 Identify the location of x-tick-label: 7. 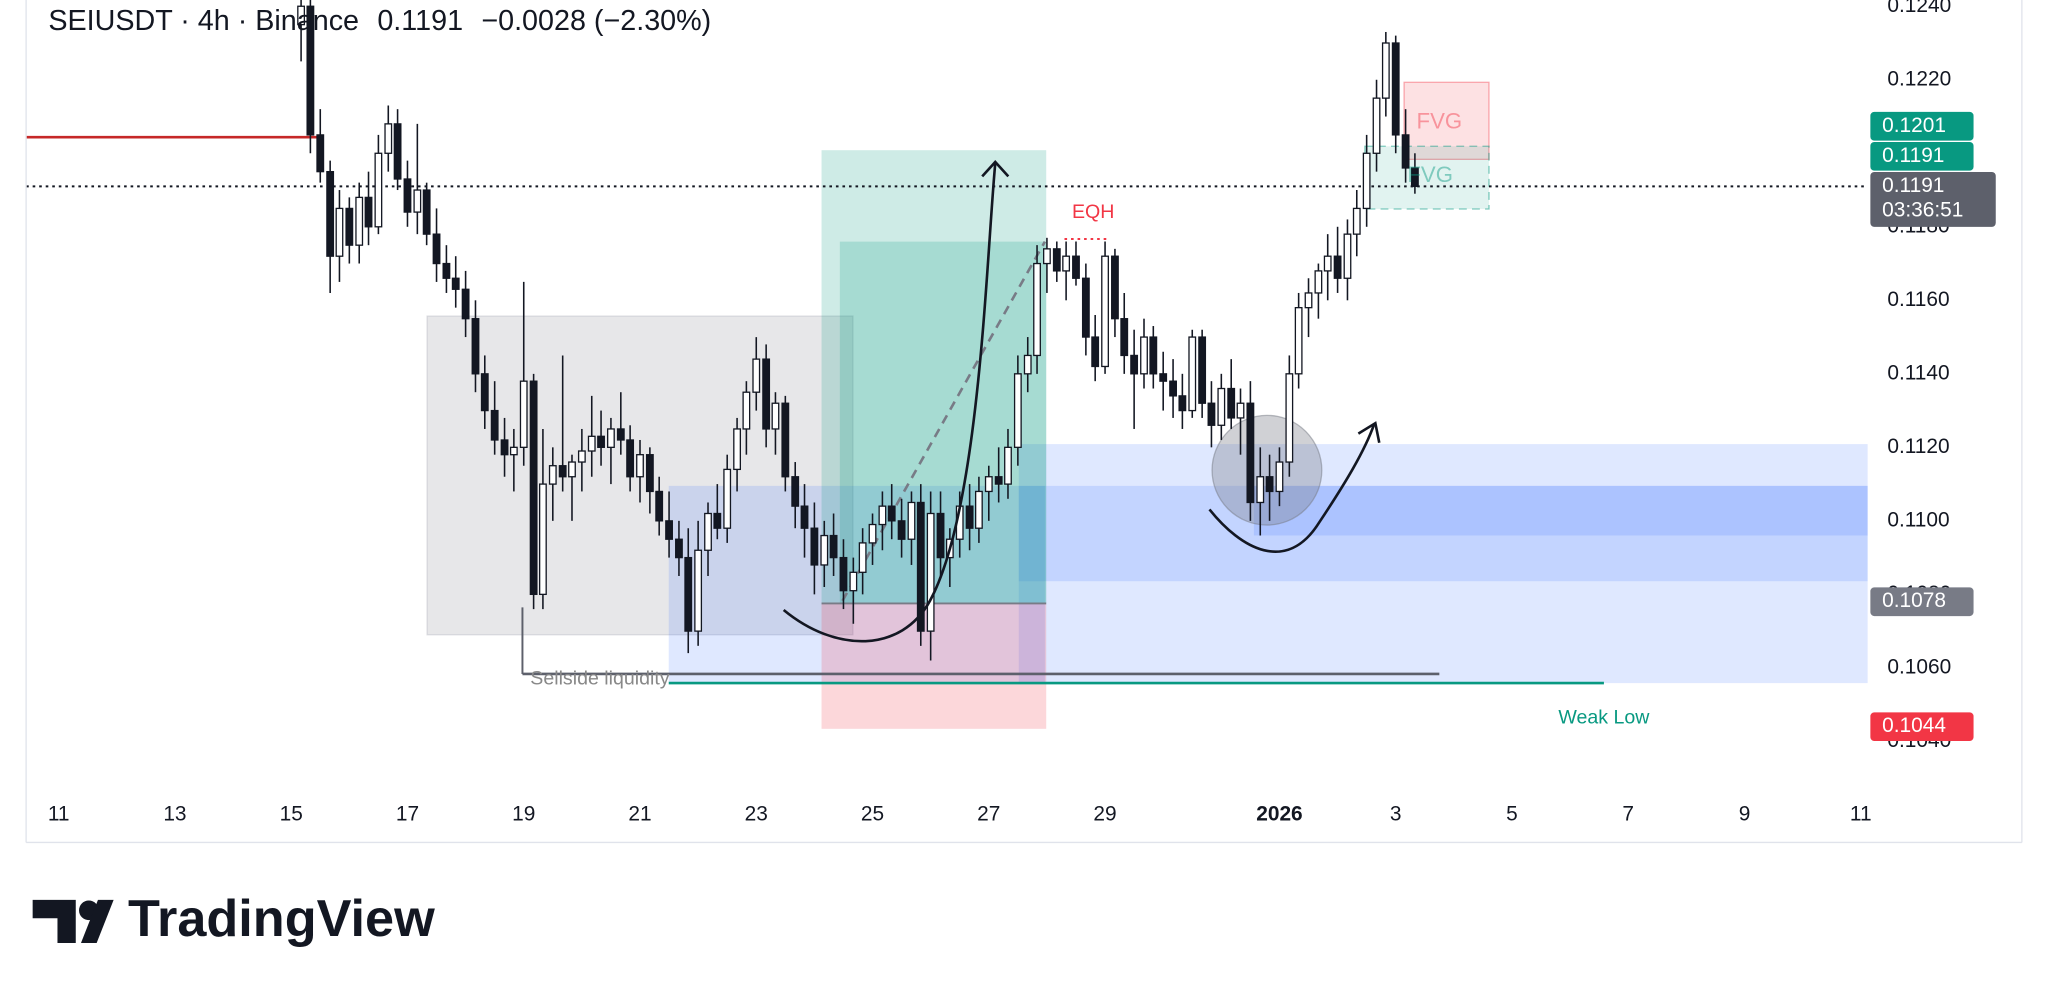
(1628, 814).